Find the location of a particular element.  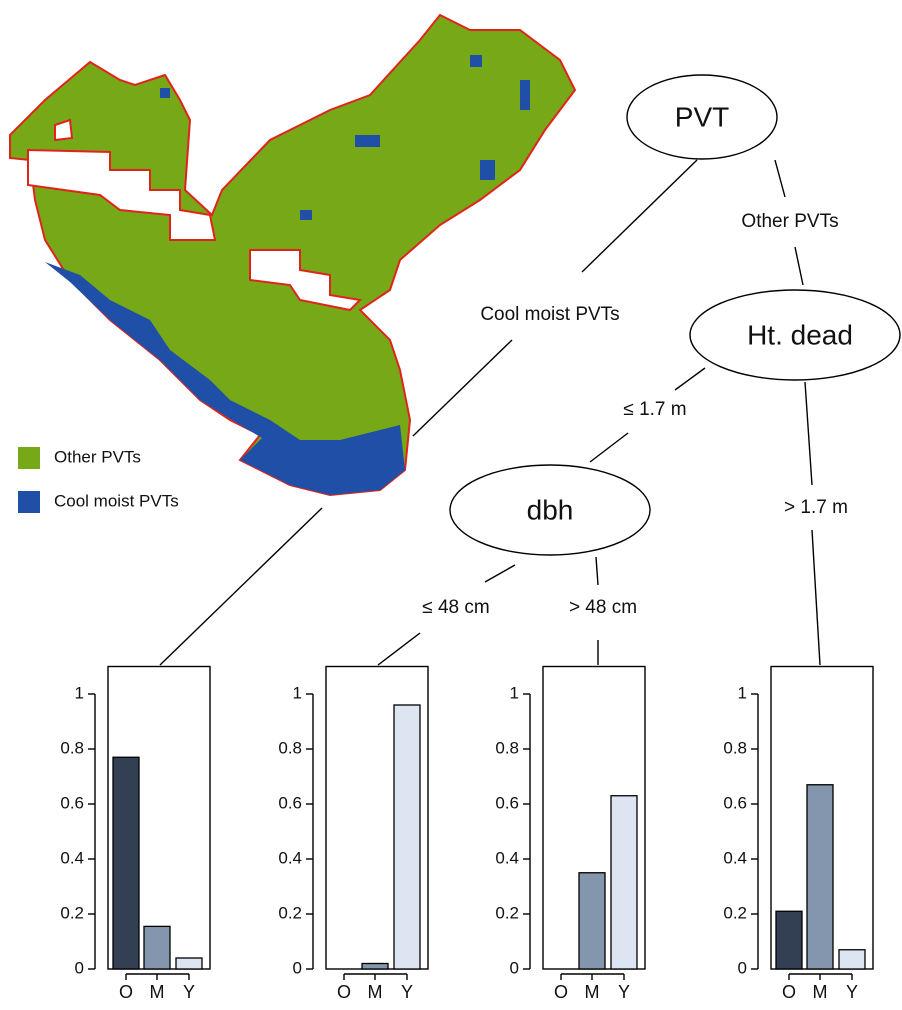

node-label: PVT is located at coordinates (702, 116).